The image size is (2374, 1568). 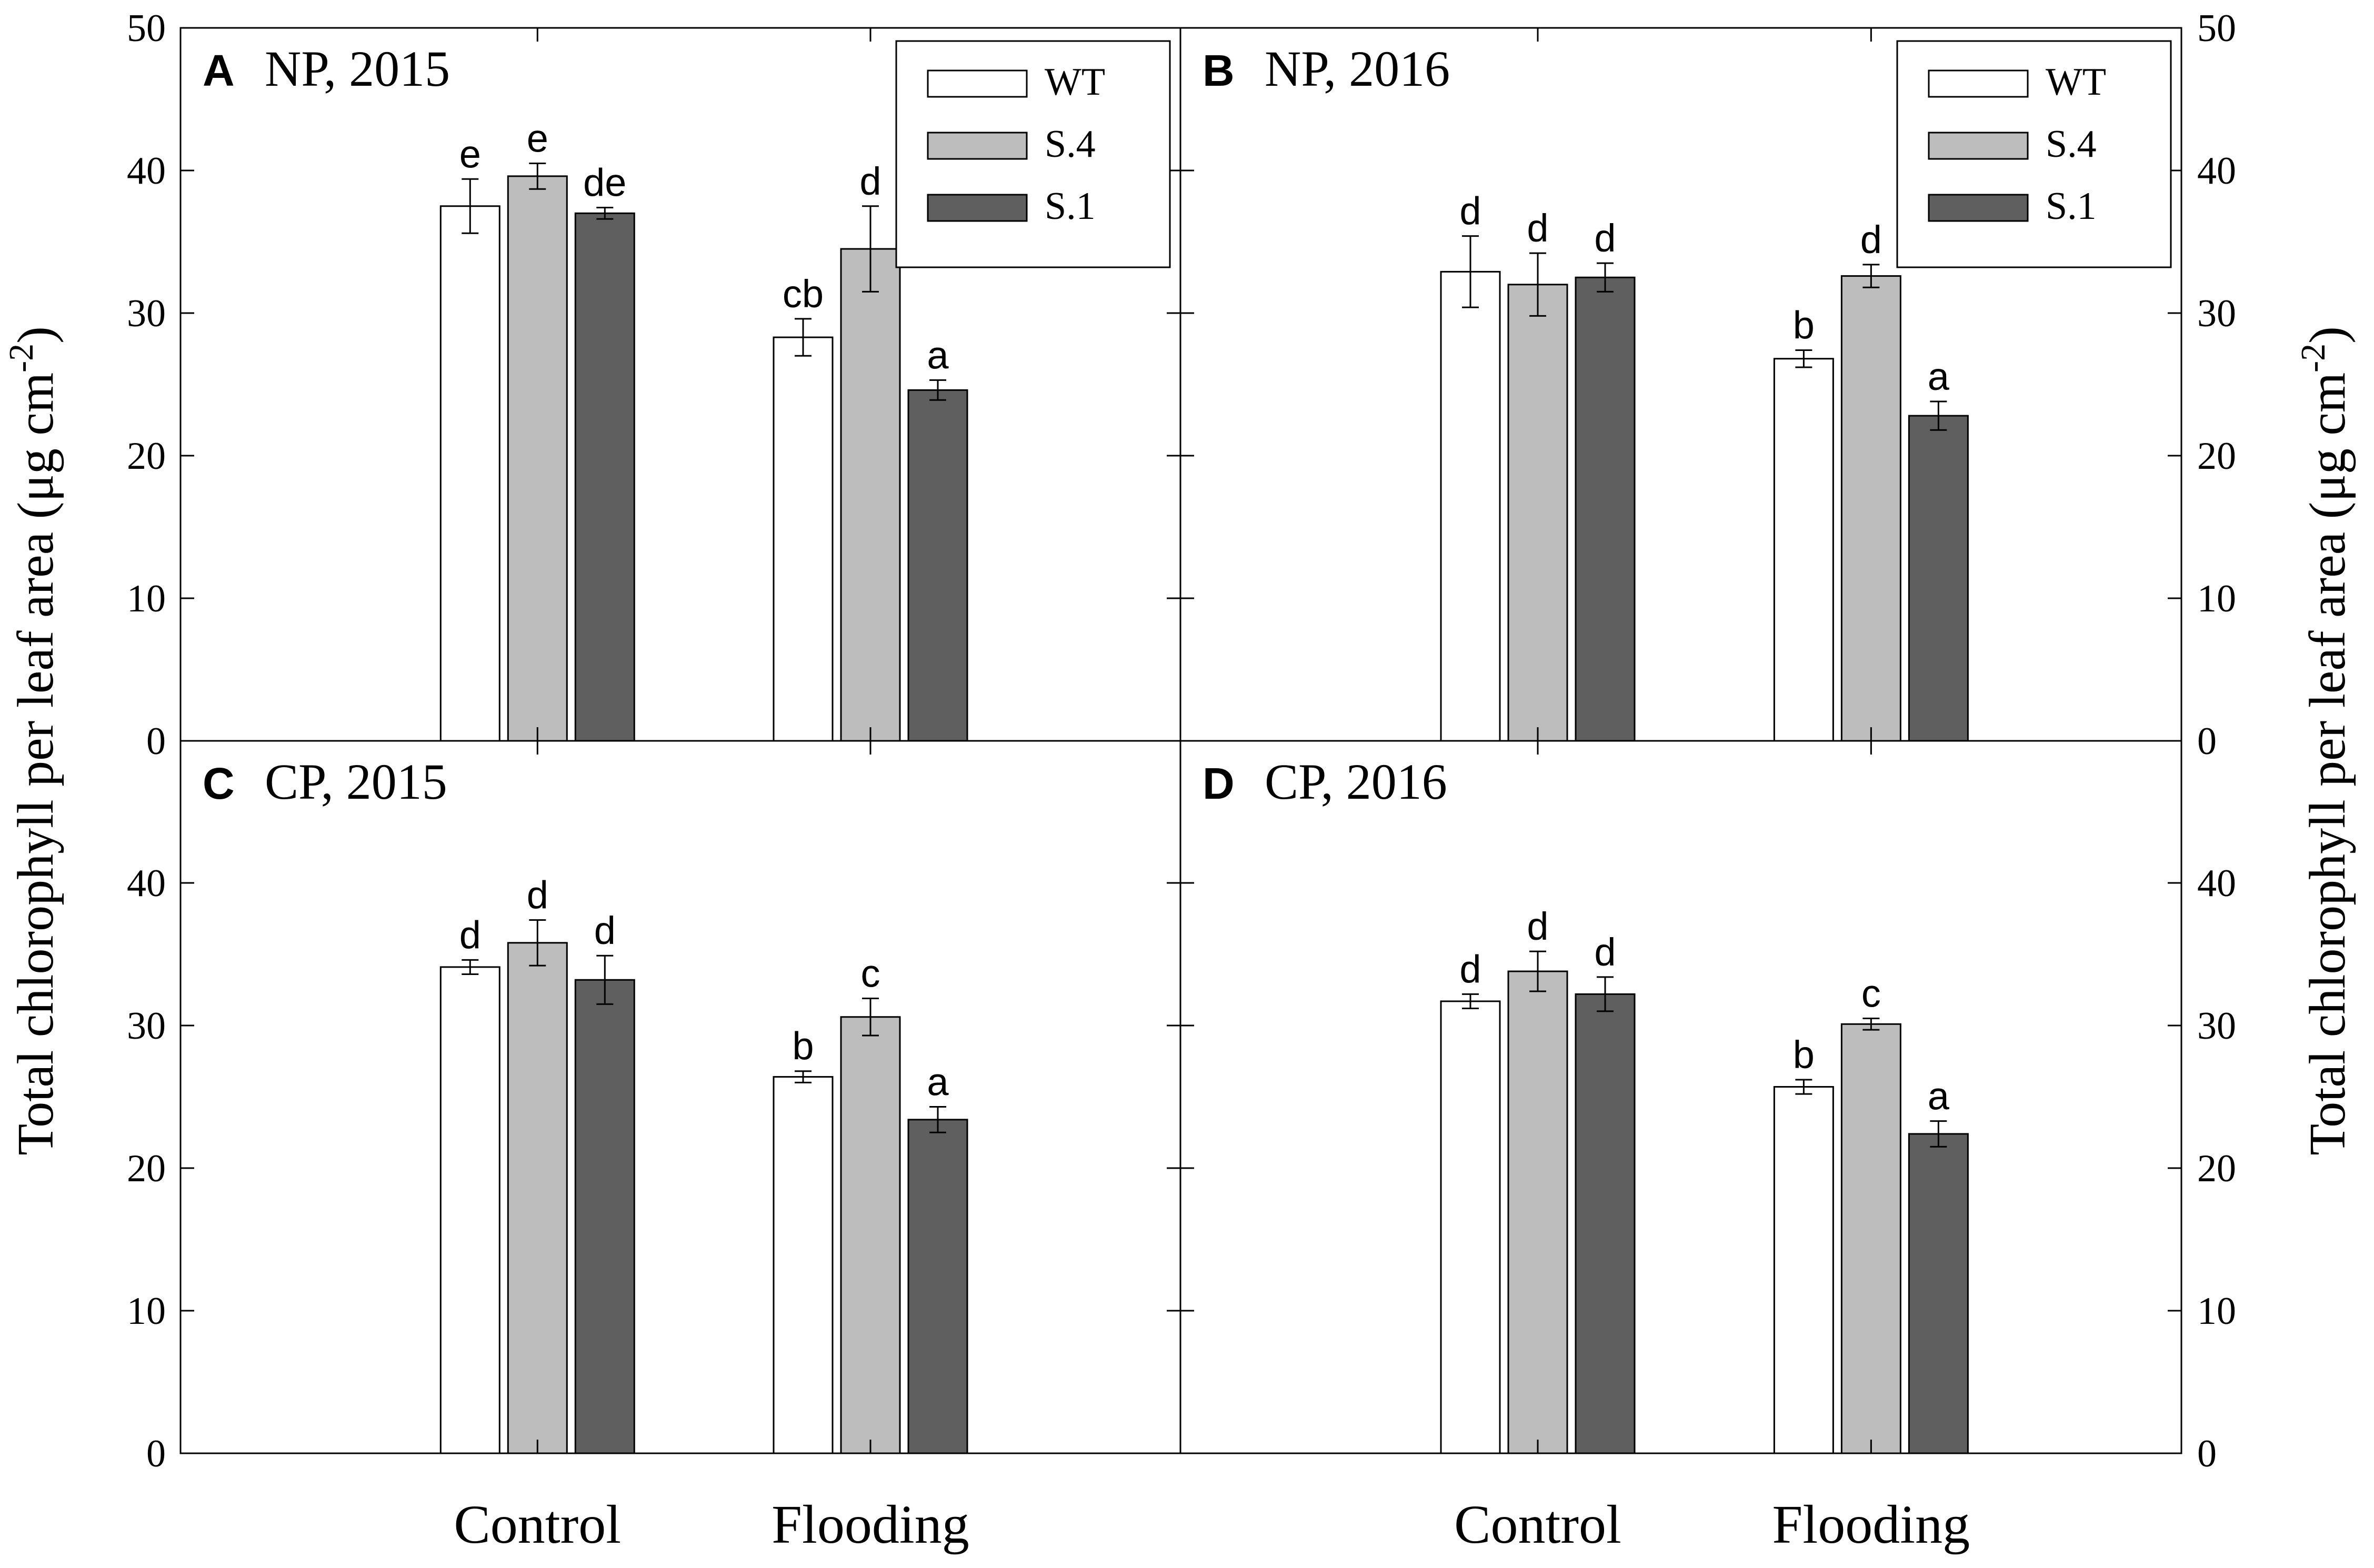 I want to click on panel-letter: B, so click(x=1219, y=70).